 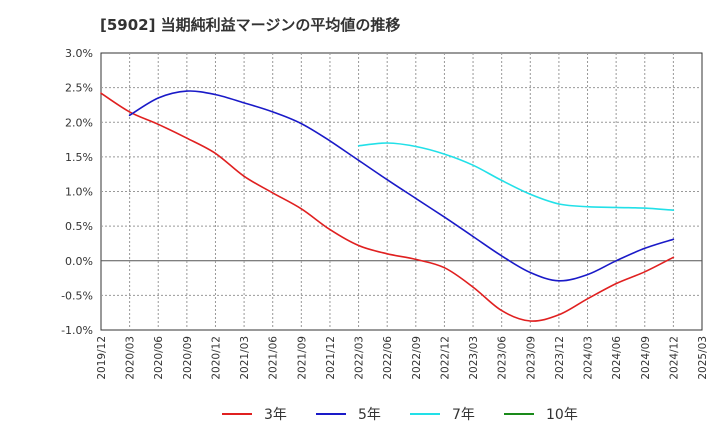 I want to click on y-tick-label: -1.0%, so click(x=77, y=330).